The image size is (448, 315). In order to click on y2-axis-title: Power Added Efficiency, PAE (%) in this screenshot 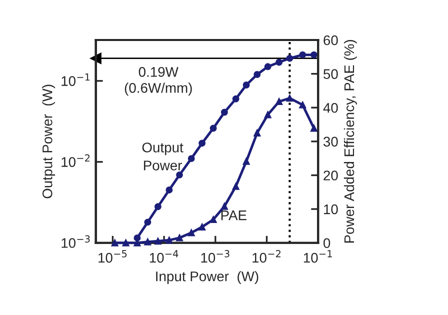, I will do `click(350, 141)`.